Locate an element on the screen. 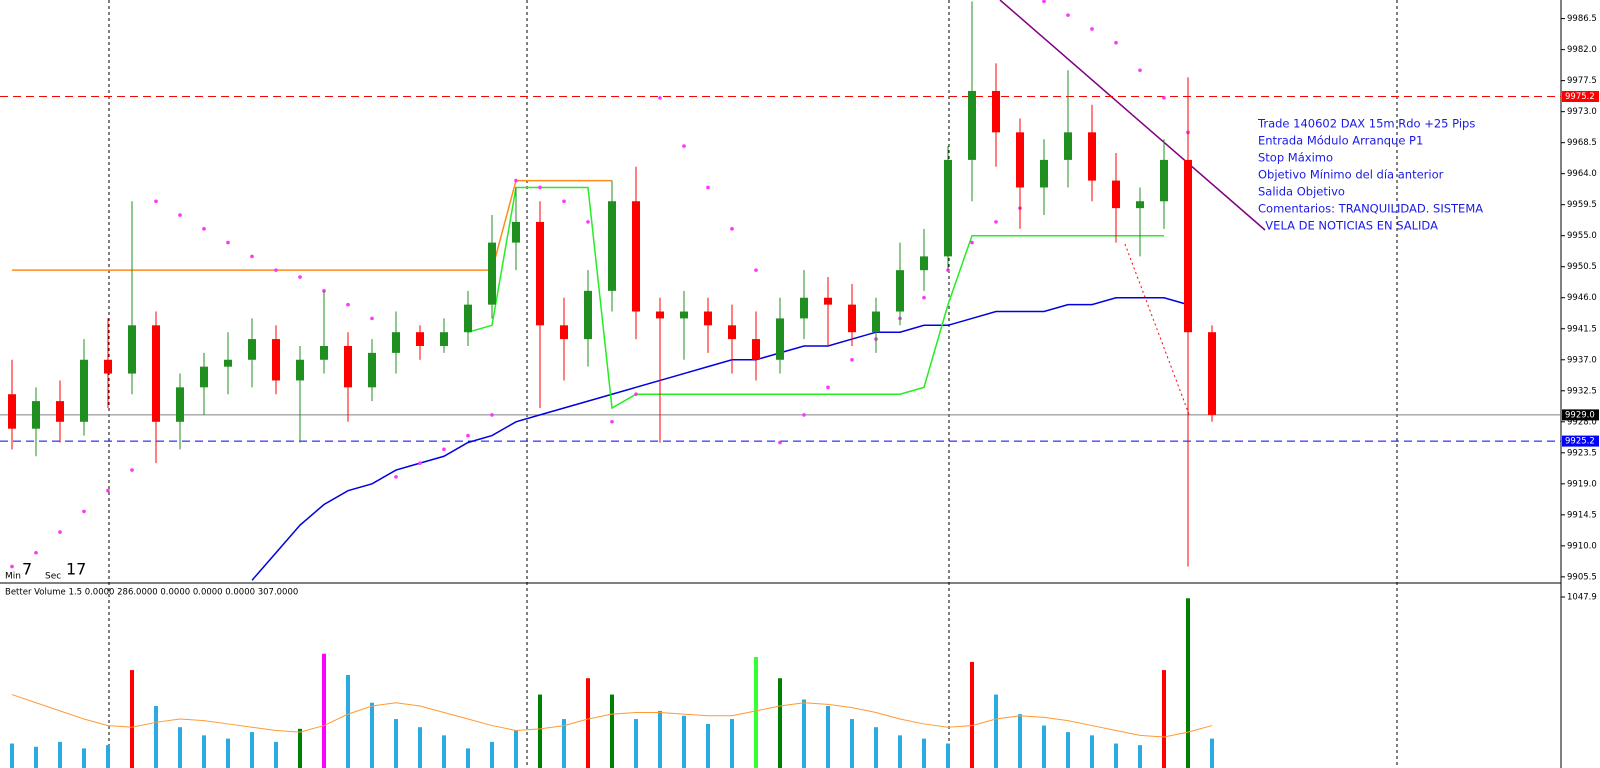 Image resolution: width=1600 pixels, height=768 pixels. y-tick-label: 9959.5 is located at coordinates (1582, 205).